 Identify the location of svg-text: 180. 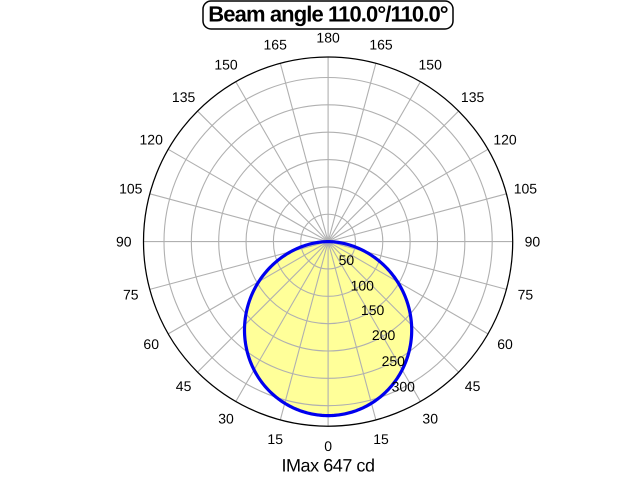
(328, 37).